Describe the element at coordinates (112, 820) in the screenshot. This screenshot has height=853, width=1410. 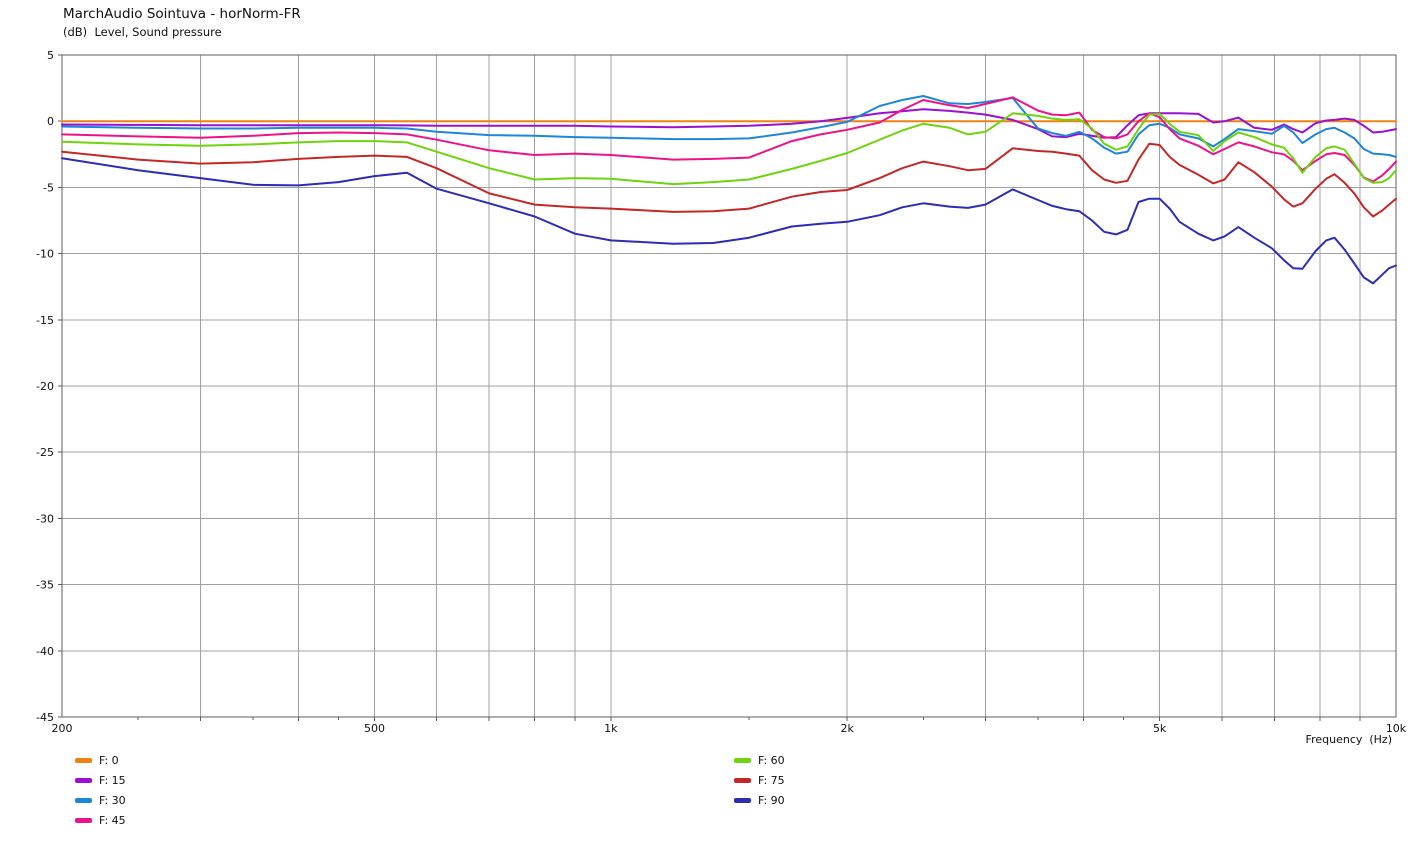
I see `legend-label: F: 45` at that location.